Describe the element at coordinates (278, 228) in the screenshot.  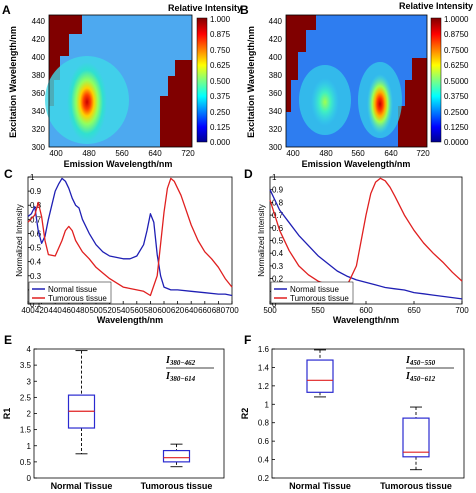
I see `plot-d-ytick: 0.6` at that location.